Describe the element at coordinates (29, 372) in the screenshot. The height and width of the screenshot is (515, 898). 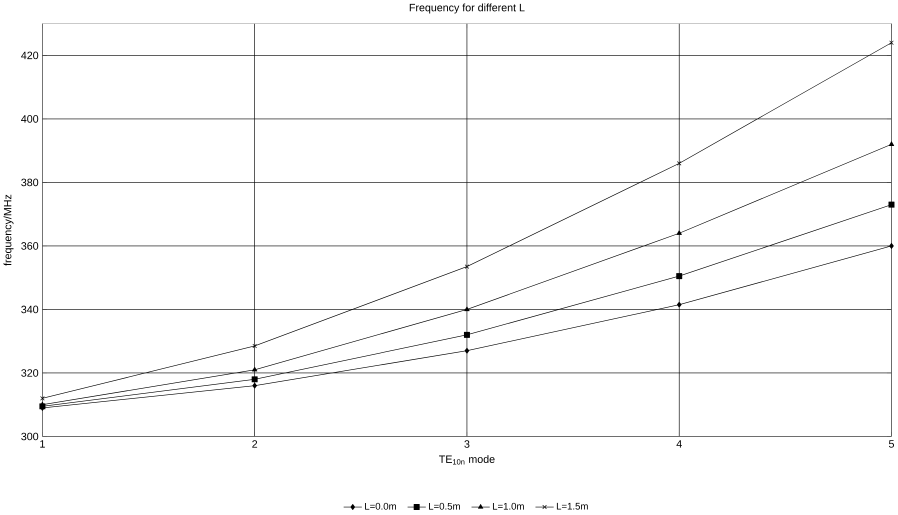
I see `y-tick-label: 320` at that location.